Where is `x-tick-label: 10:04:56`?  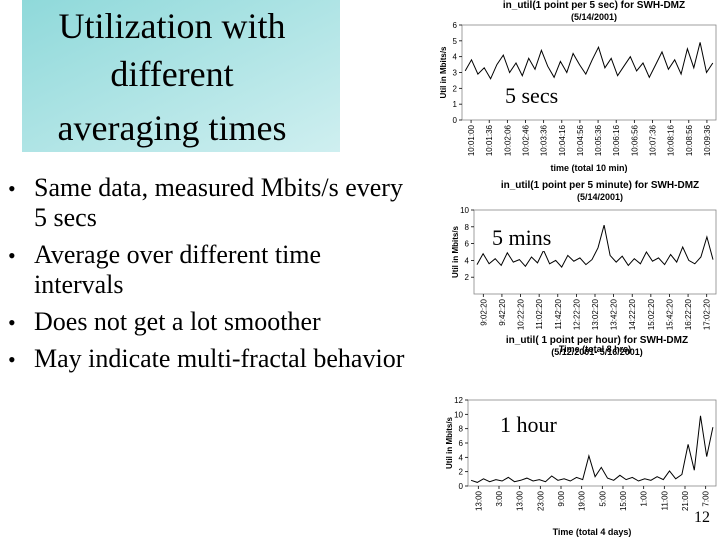
x-tick-label: 10:04:56 is located at coordinates (580, 140).